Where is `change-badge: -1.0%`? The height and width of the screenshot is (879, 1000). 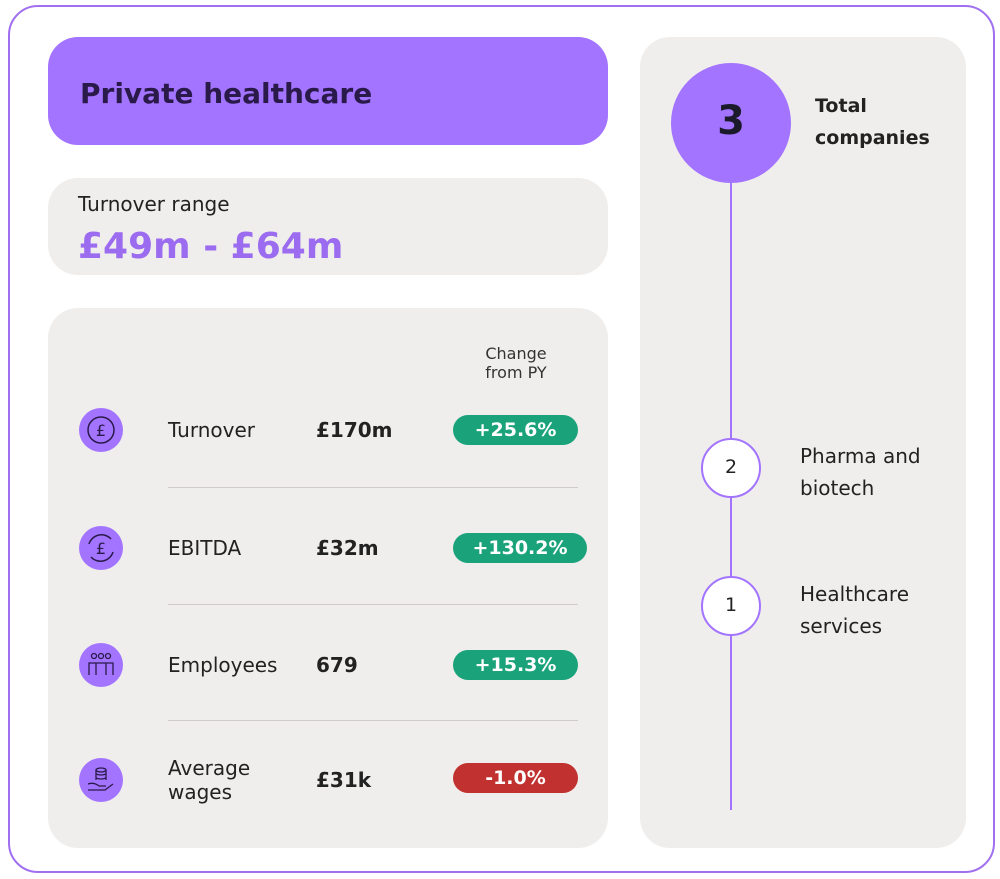
change-badge: -1.0% is located at coordinates (515, 778).